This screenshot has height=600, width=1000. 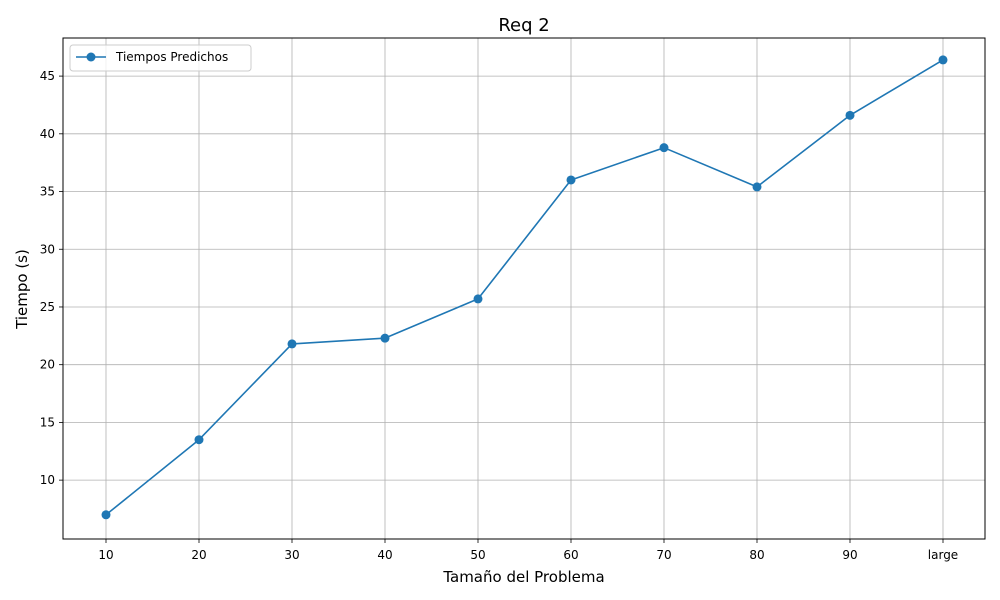 What do you see at coordinates (47, 365) in the screenshot?
I see `y-tick-label: 20` at bounding box center [47, 365].